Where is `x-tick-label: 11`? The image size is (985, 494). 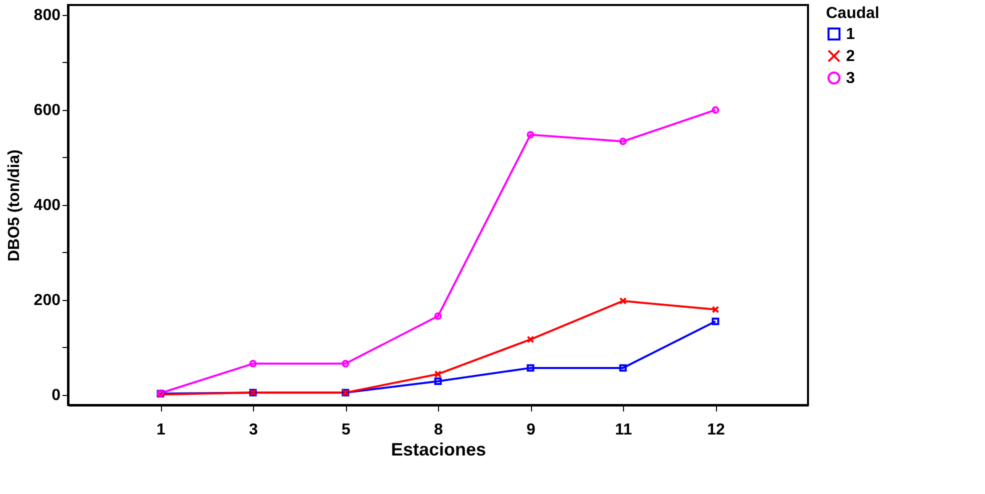
x-tick-label: 11 is located at coordinates (623, 430).